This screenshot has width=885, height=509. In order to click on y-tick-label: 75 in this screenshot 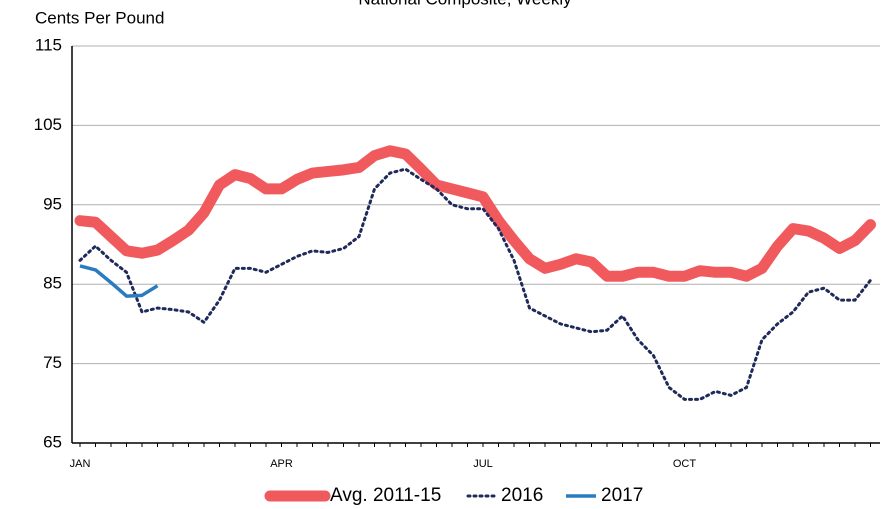, I will do `click(52, 362)`.